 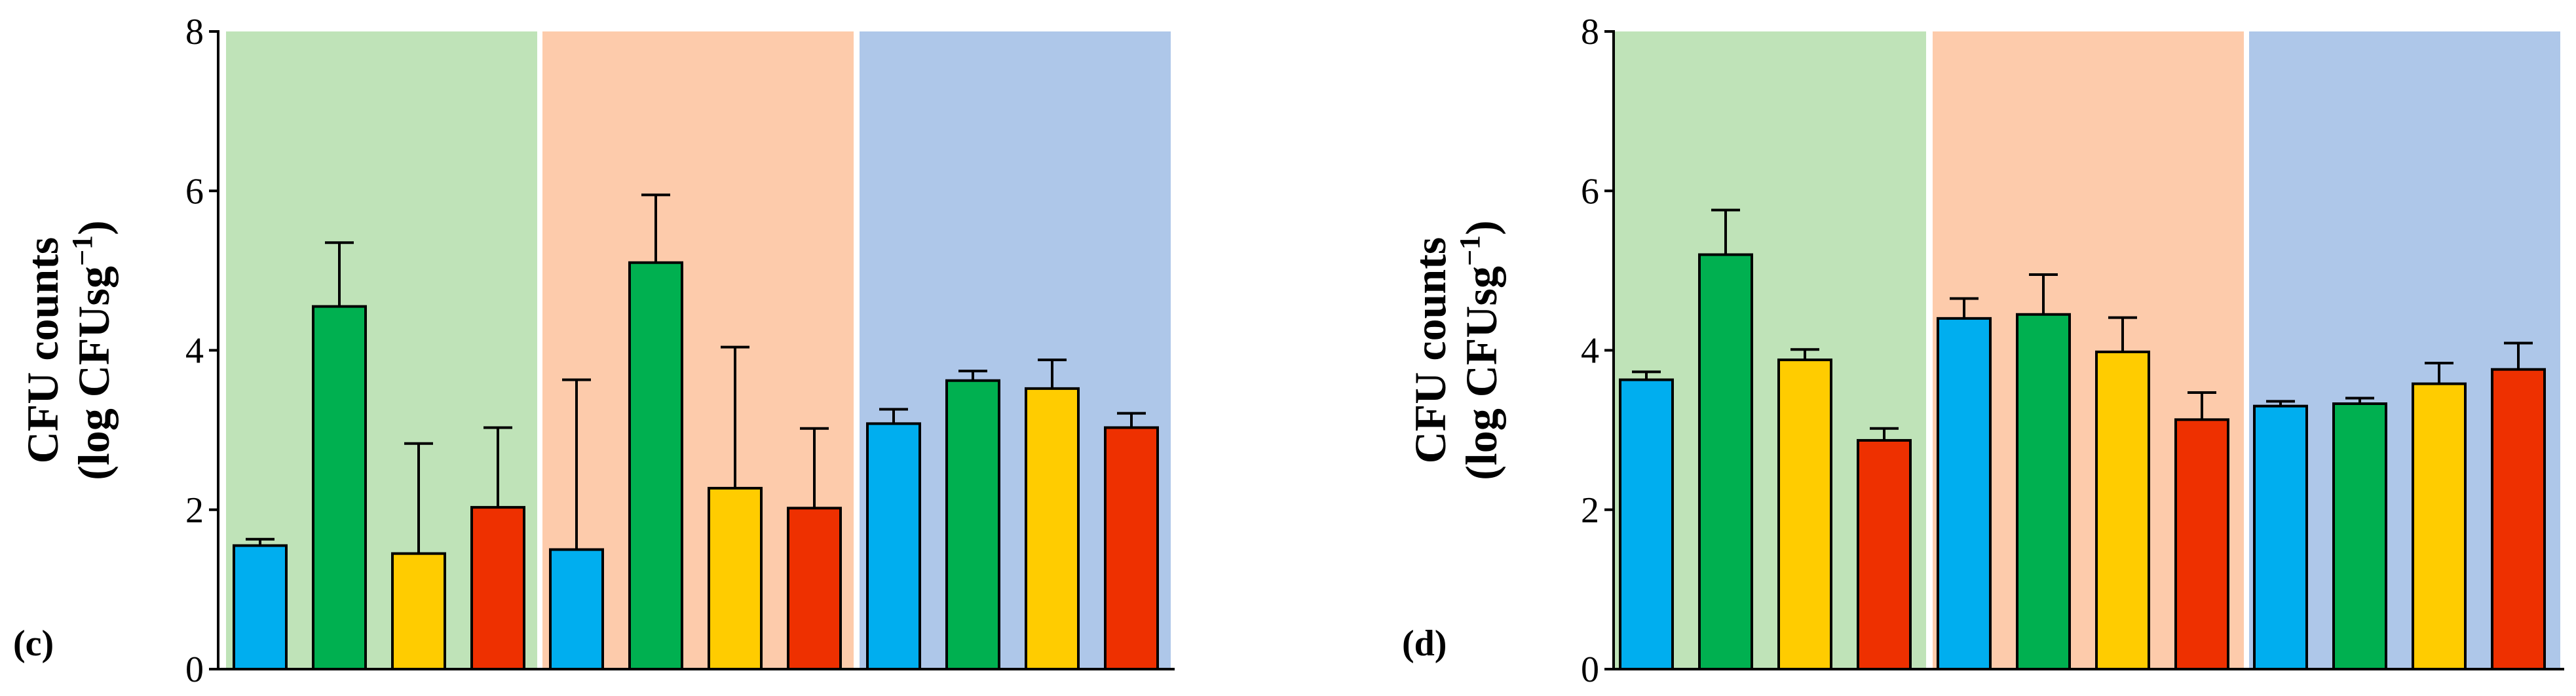 What do you see at coordinates (1425, 643) in the screenshot?
I see `panel-label: (d)` at bounding box center [1425, 643].